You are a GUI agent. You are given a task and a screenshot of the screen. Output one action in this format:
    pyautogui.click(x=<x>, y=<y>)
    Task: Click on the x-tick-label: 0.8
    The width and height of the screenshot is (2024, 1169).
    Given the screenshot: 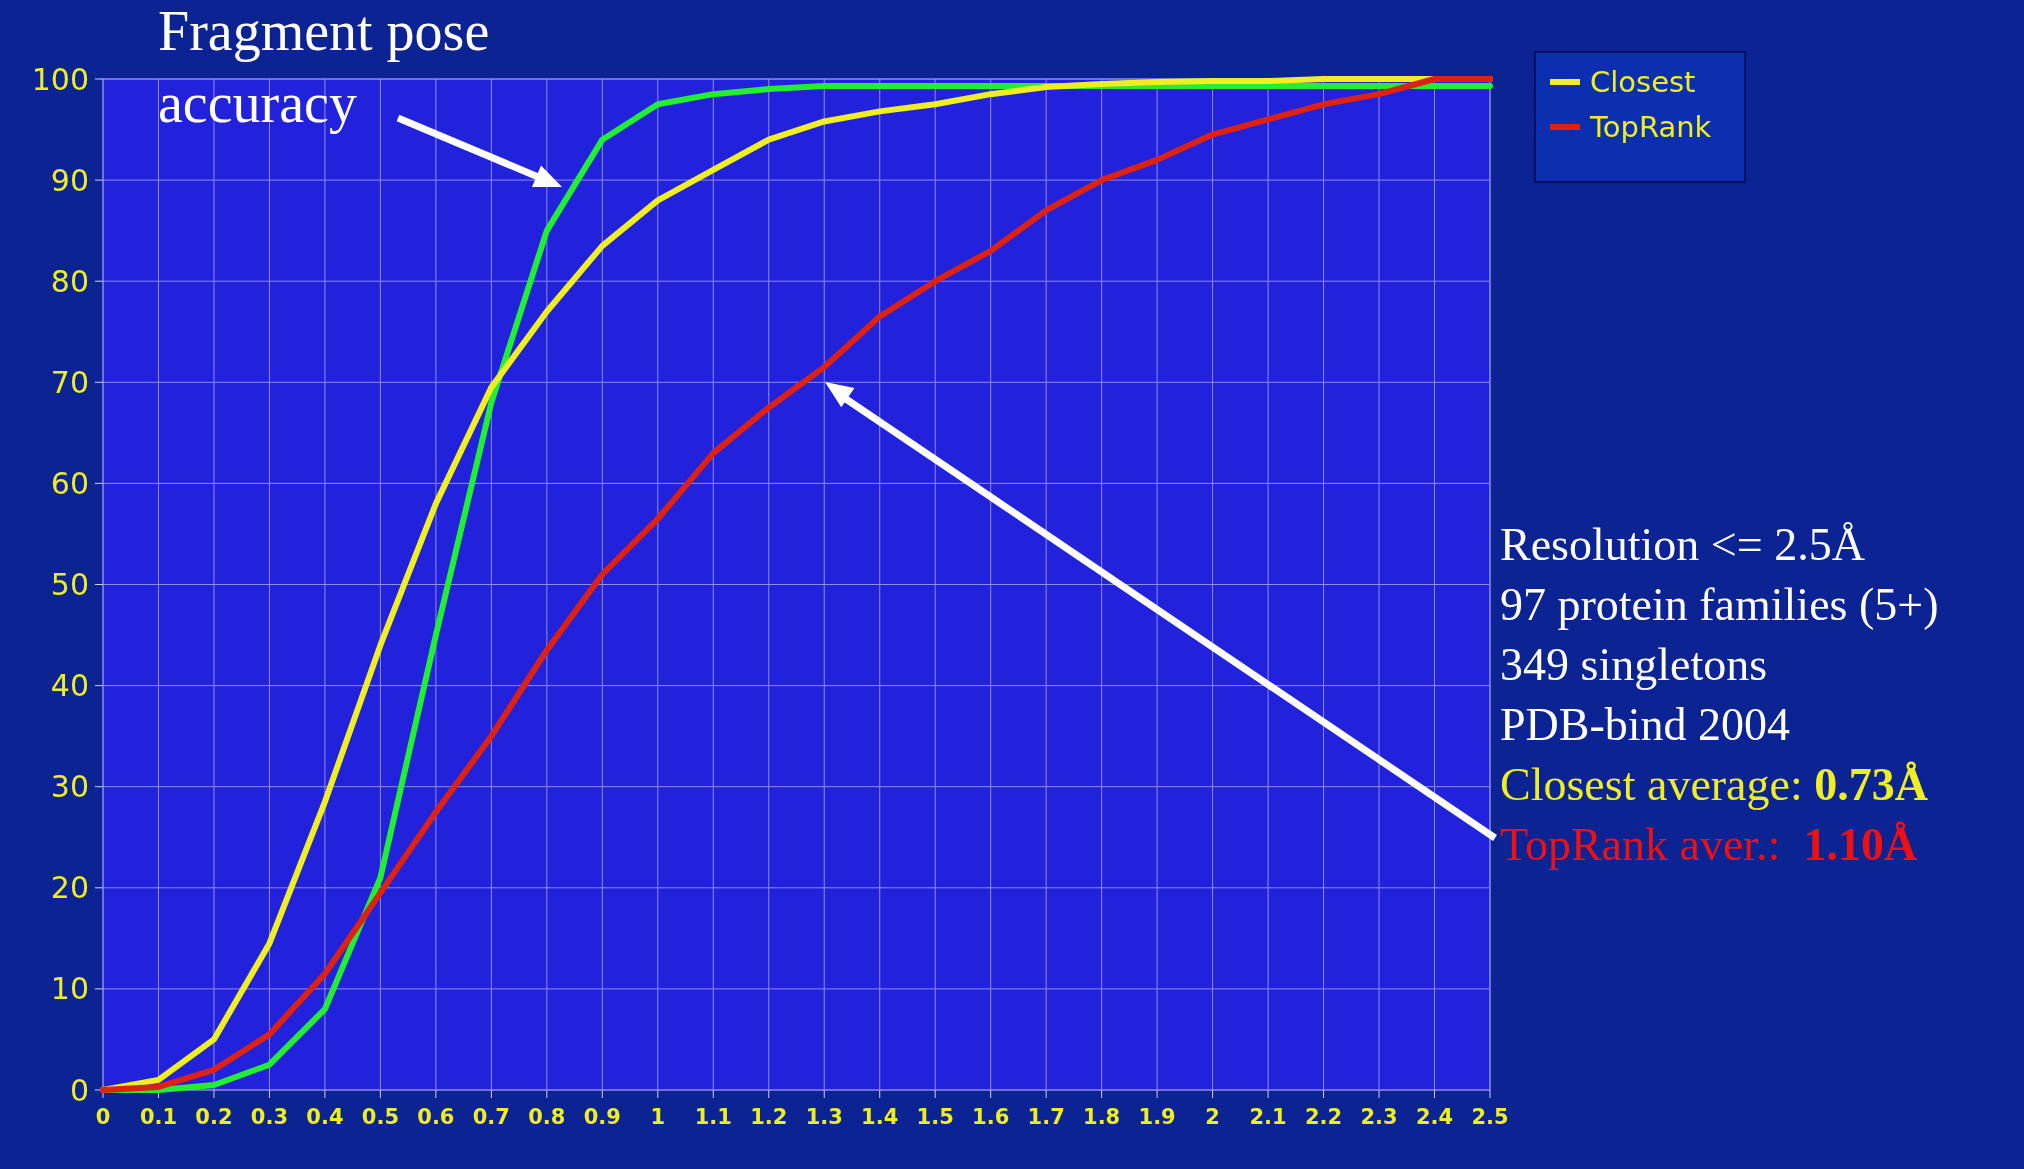 What is the action you would take?
    pyautogui.click(x=547, y=1117)
    